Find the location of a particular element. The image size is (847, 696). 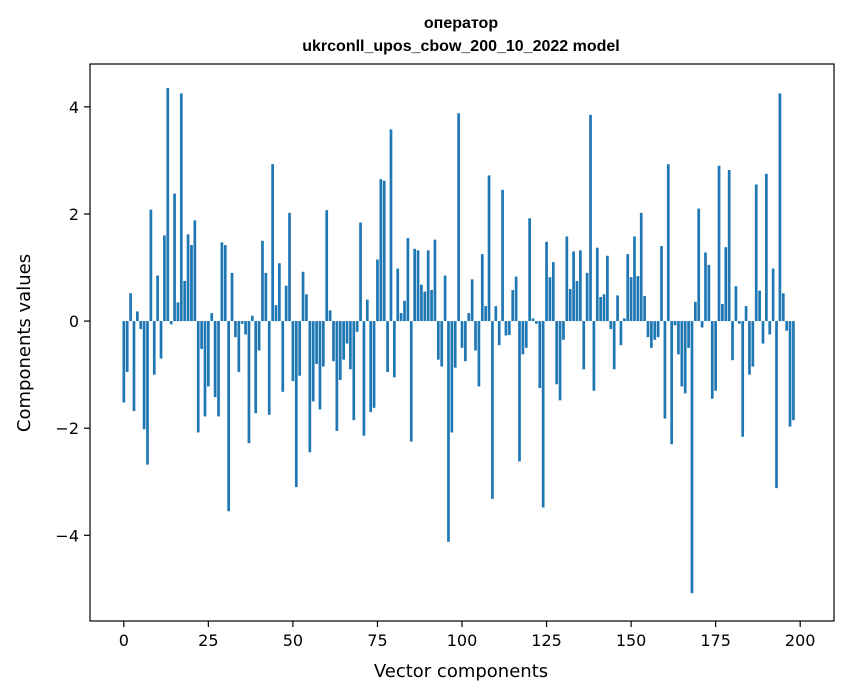

y-tick-label-4: 4 is located at coordinates (74, 107).